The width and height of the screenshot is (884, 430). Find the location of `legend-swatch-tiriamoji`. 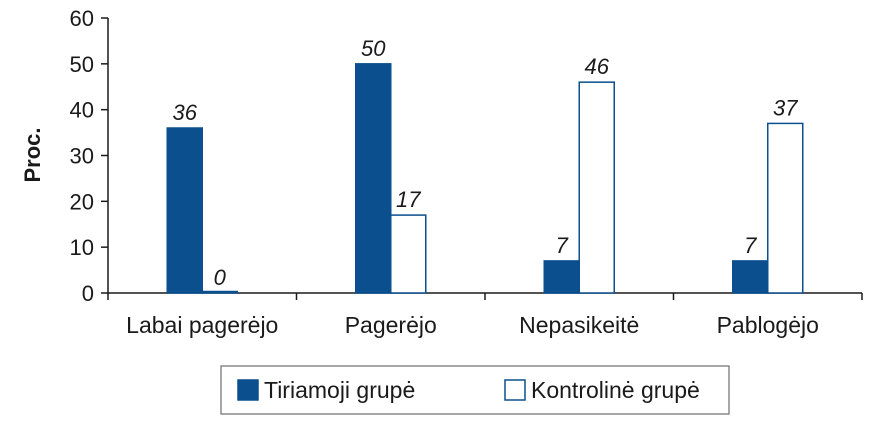

legend-swatch-tiriamoji is located at coordinates (248, 390).